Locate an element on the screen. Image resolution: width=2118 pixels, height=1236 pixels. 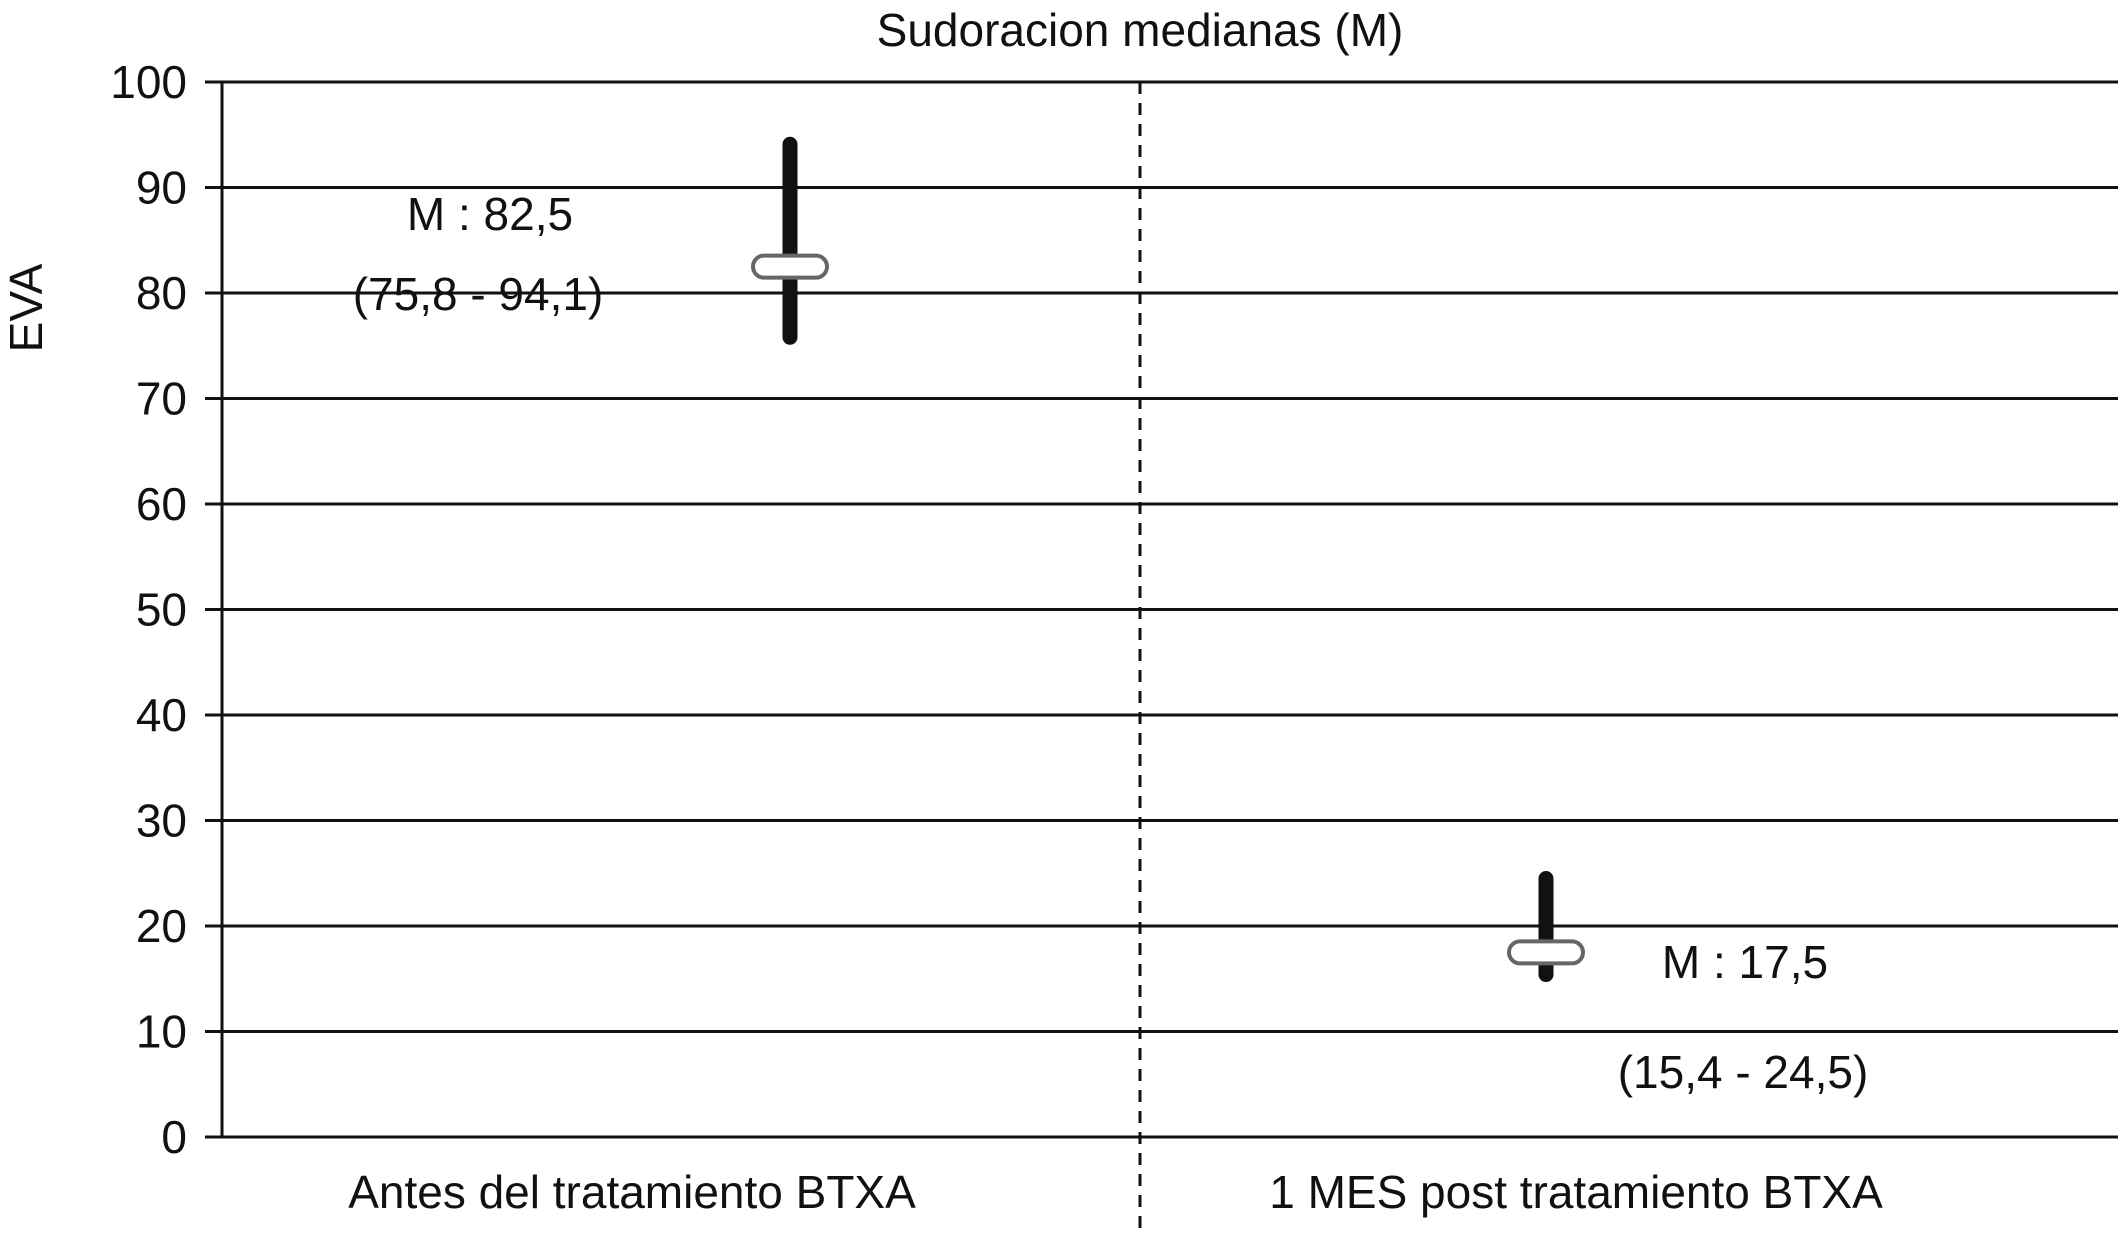
y-tick-label-90: 90 is located at coordinates (161, 188).